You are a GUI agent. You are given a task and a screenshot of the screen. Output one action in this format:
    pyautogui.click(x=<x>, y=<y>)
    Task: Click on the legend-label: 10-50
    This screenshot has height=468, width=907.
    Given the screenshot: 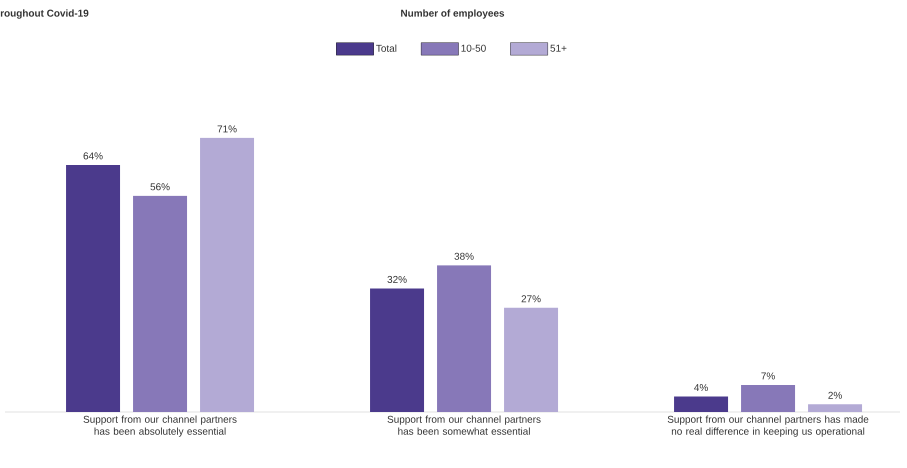 What is the action you would take?
    pyautogui.click(x=474, y=48)
    